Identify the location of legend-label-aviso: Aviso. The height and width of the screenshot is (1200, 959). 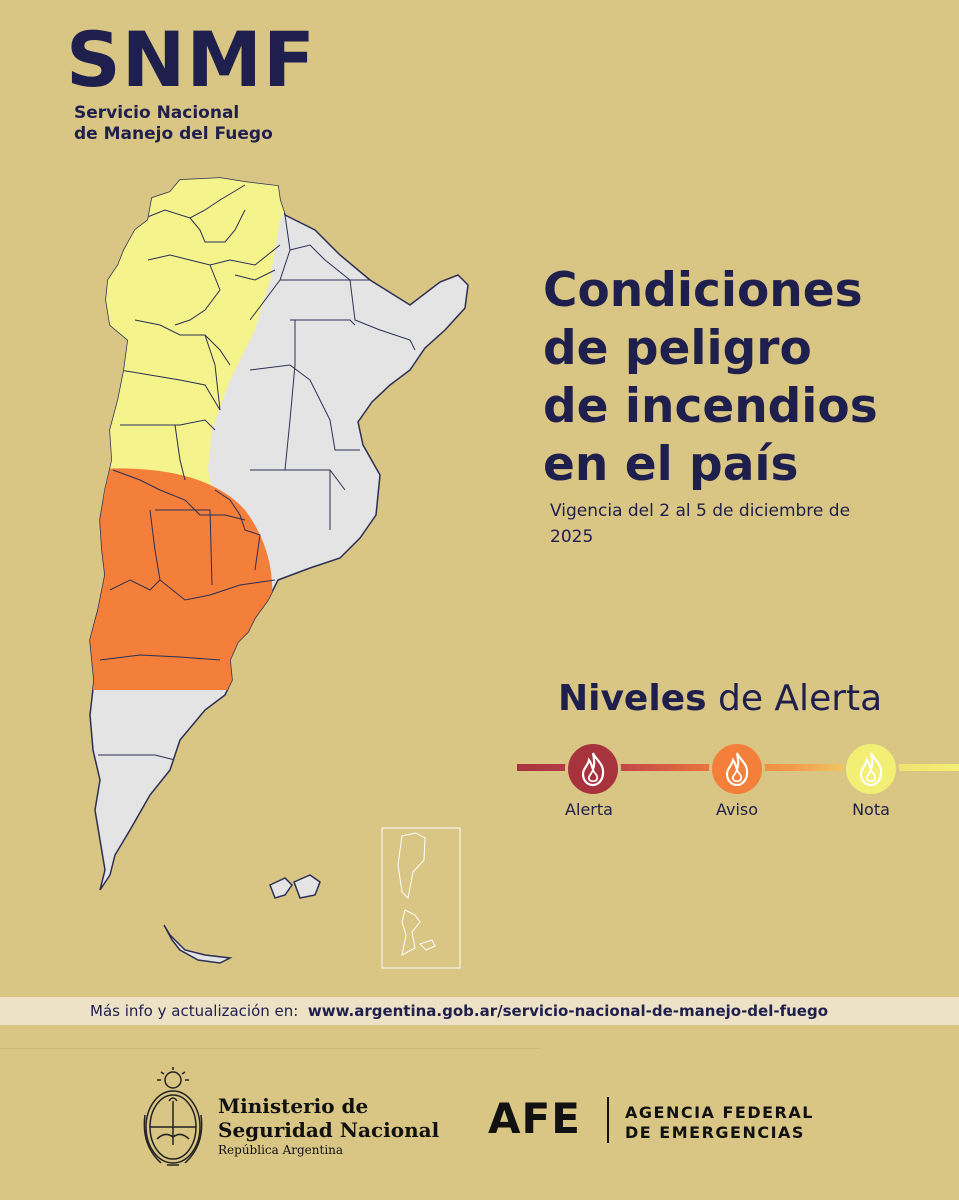
(737, 809).